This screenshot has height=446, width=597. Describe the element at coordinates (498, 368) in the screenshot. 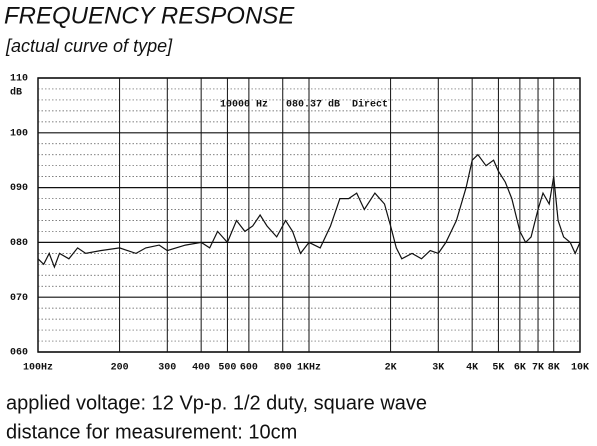

I see `x-tick-label: 5K` at that location.